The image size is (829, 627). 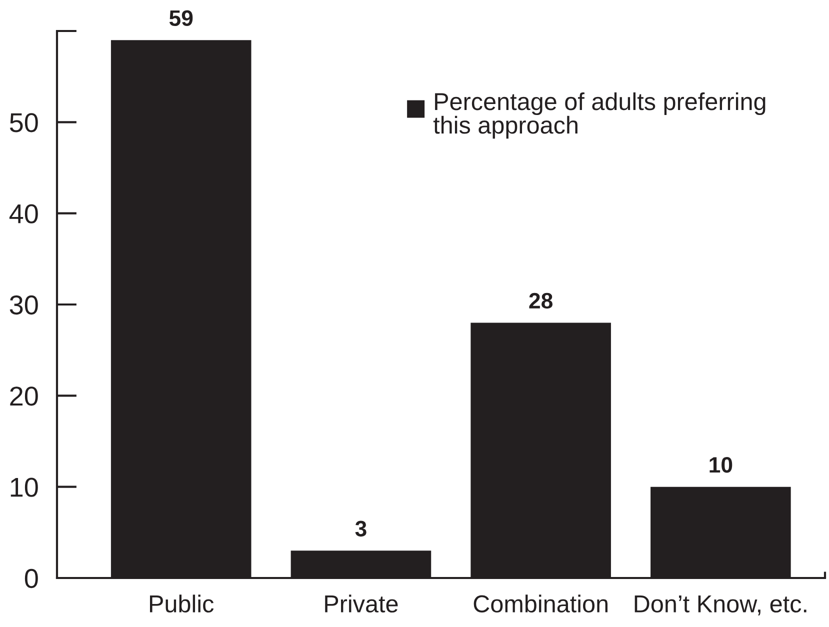 What do you see at coordinates (721, 464) in the screenshot?
I see `data-label: 10` at bounding box center [721, 464].